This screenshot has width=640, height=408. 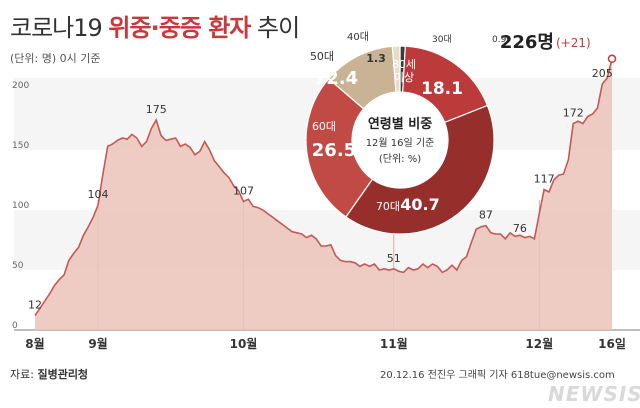 What do you see at coordinates (22, 374) in the screenshot?
I see `source-label: 자료:` at bounding box center [22, 374].